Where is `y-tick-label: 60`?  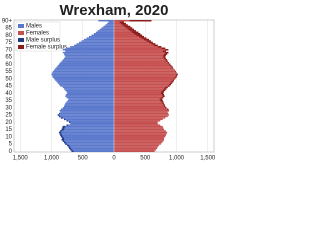 y-tick-label: 60 is located at coordinates (8, 65).